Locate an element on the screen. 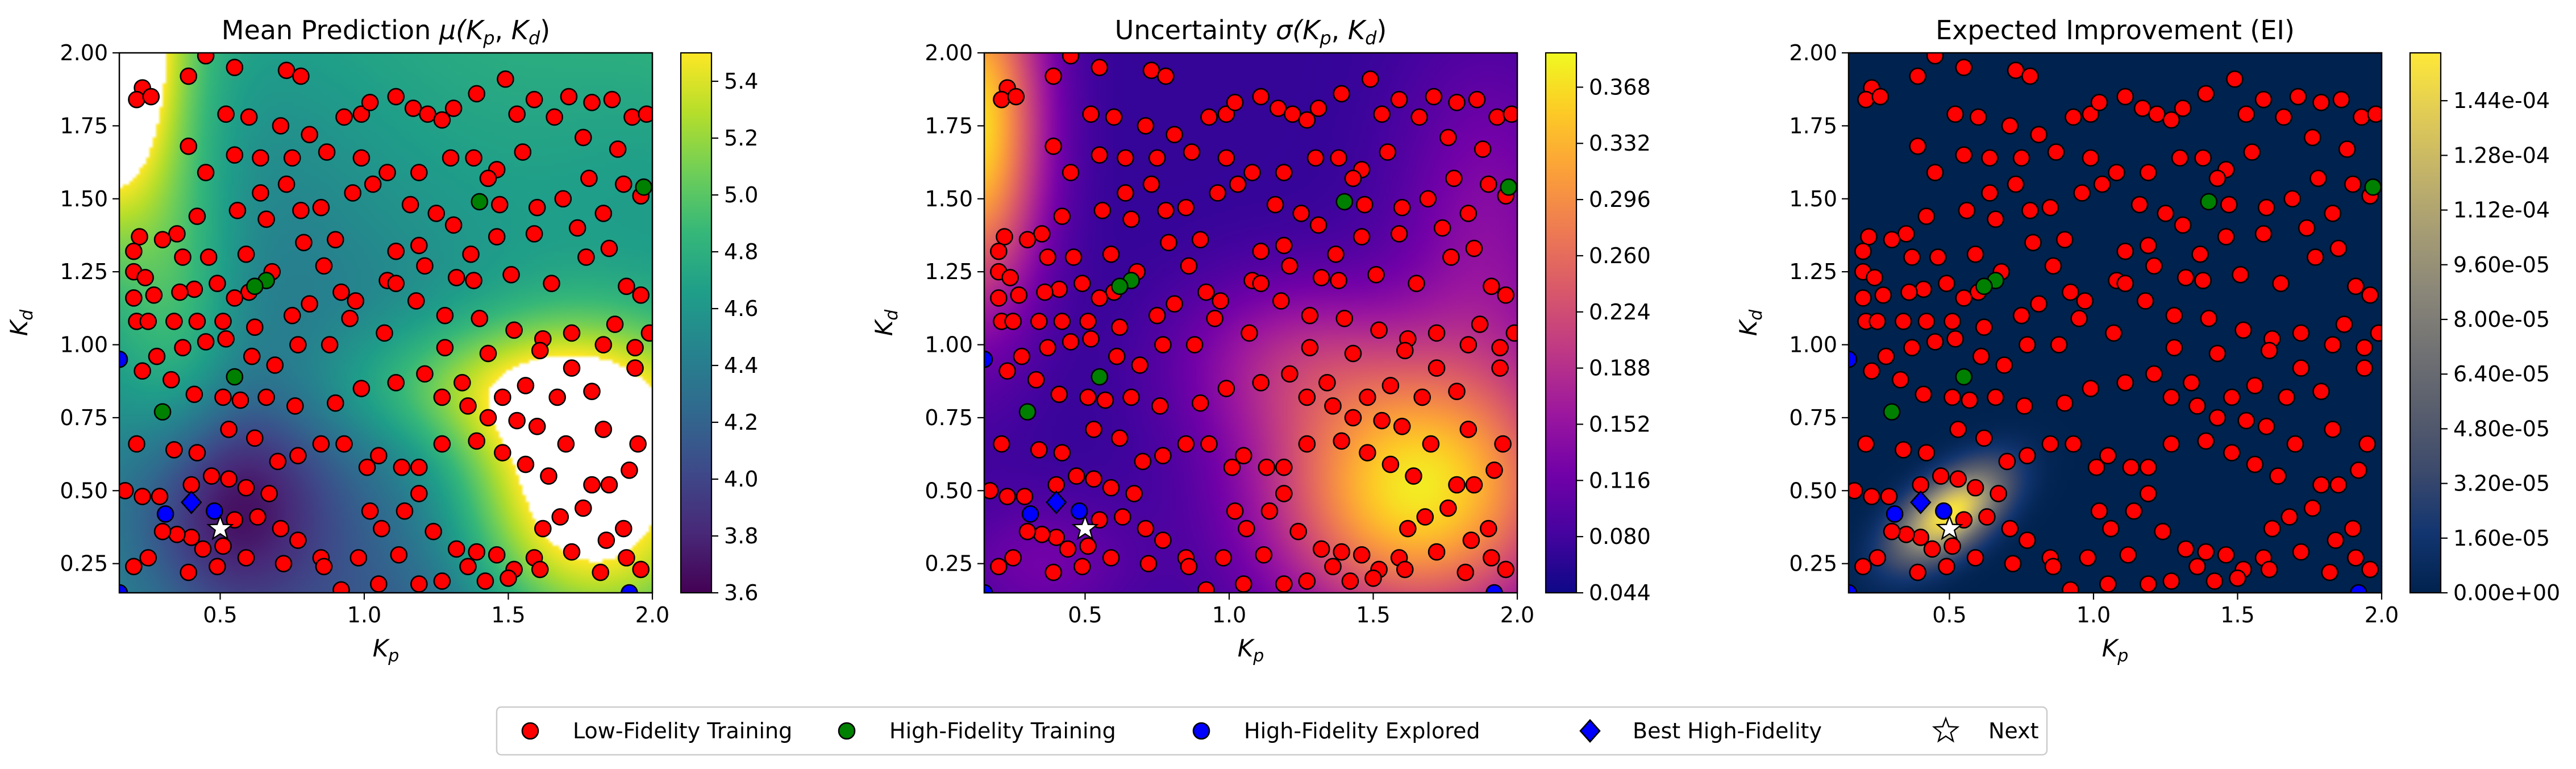 This screenshot has height=769, width=2576. panel-title: Mean Prediction μ(Kp, Kd) is located at coordinates (386, 32).